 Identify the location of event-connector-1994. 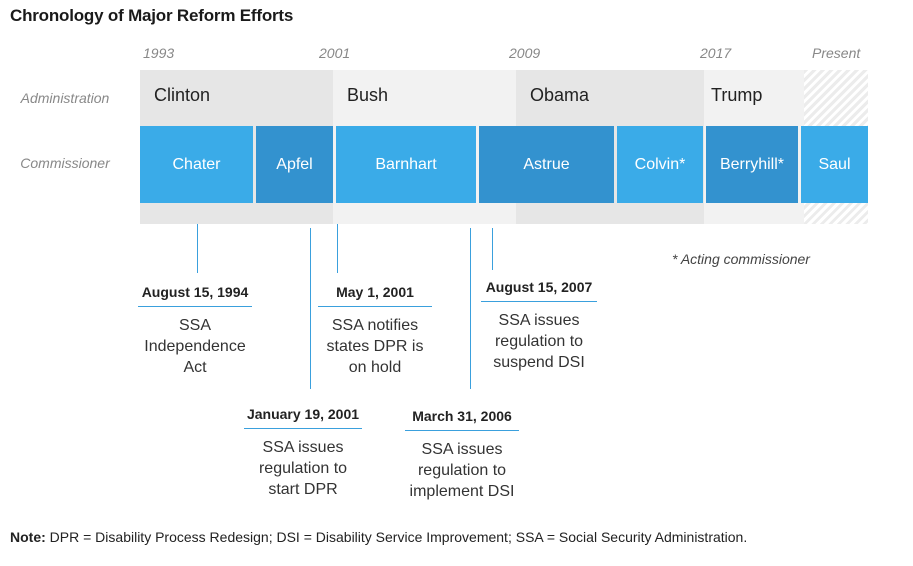
(197, 248).